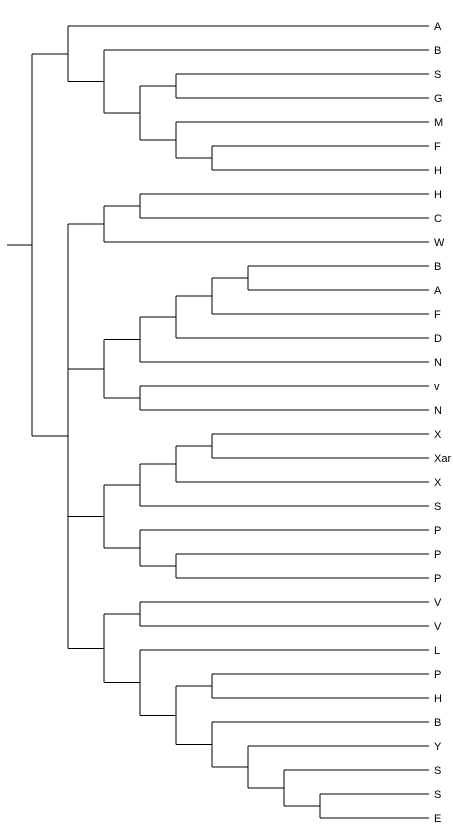  Describe the element at coordinates (438, 99) in the screenshot. I see `leaf-label: G` at that location.